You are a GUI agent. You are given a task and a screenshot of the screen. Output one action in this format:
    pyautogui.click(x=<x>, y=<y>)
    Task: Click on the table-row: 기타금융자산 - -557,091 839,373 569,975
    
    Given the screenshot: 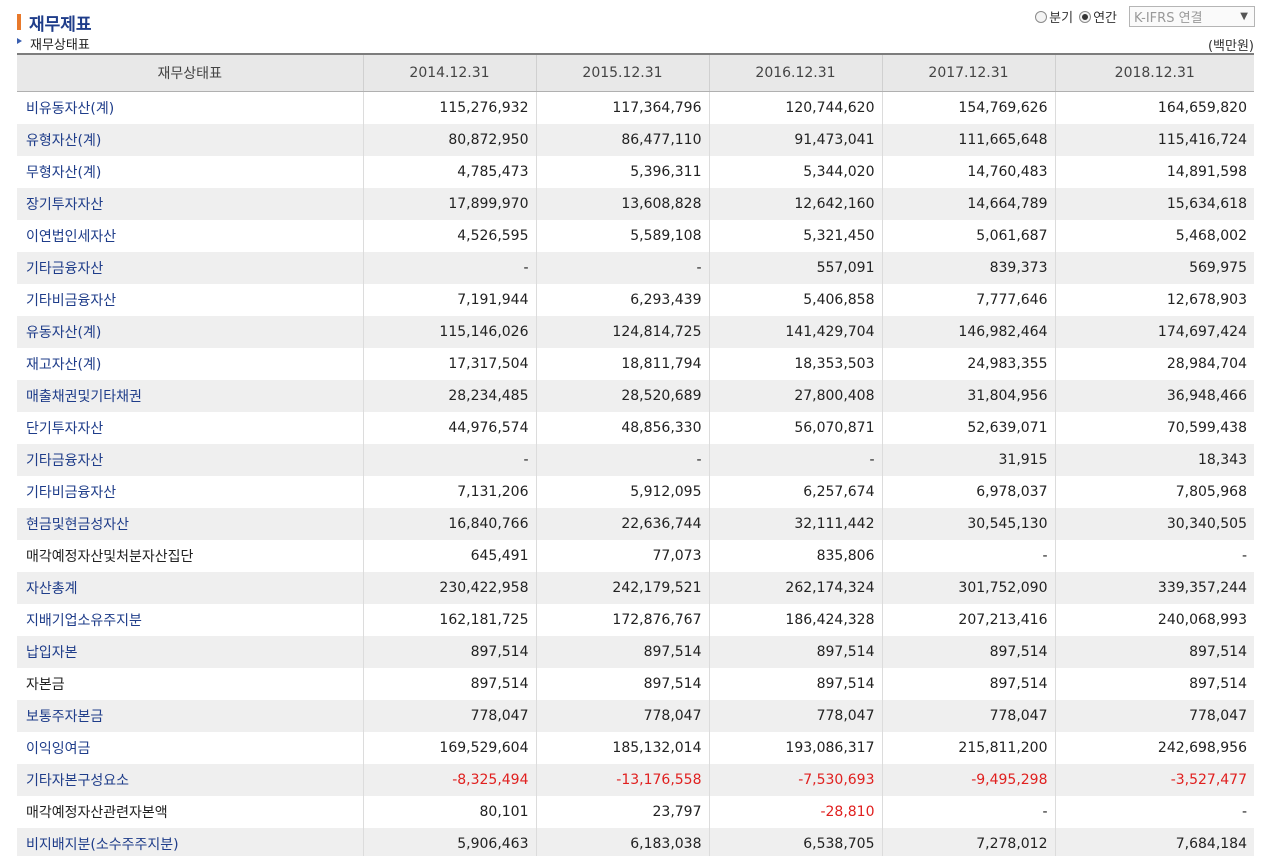 What is the action you would take?
    pyautogui.click(x=635, y=268)
    